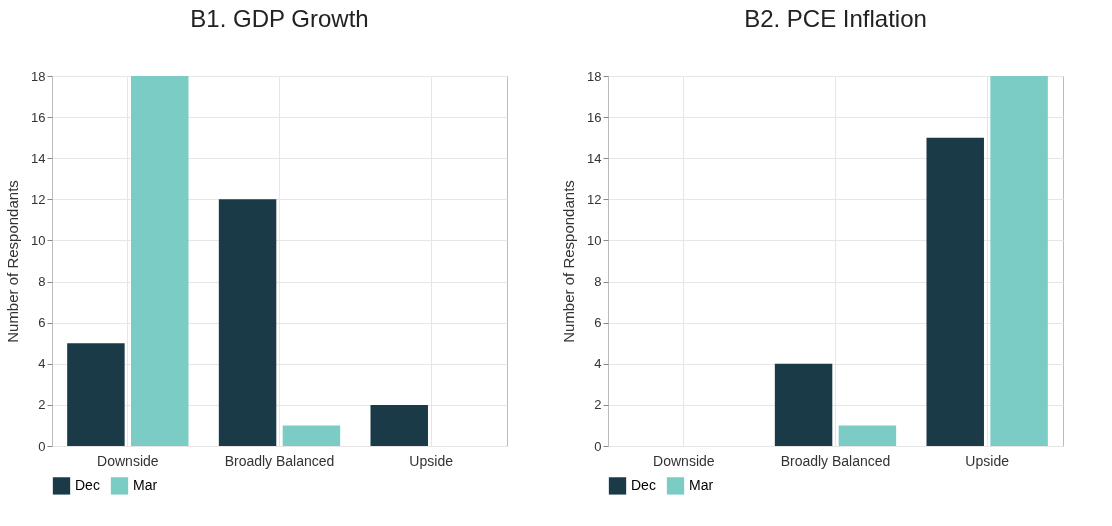 This screenshot has height=526, width=1112. What do you see at coordinates (835, 18) in the screenshot?
I see `chart-title: B2. PCE Inflation` at bounding box center [835, 18].